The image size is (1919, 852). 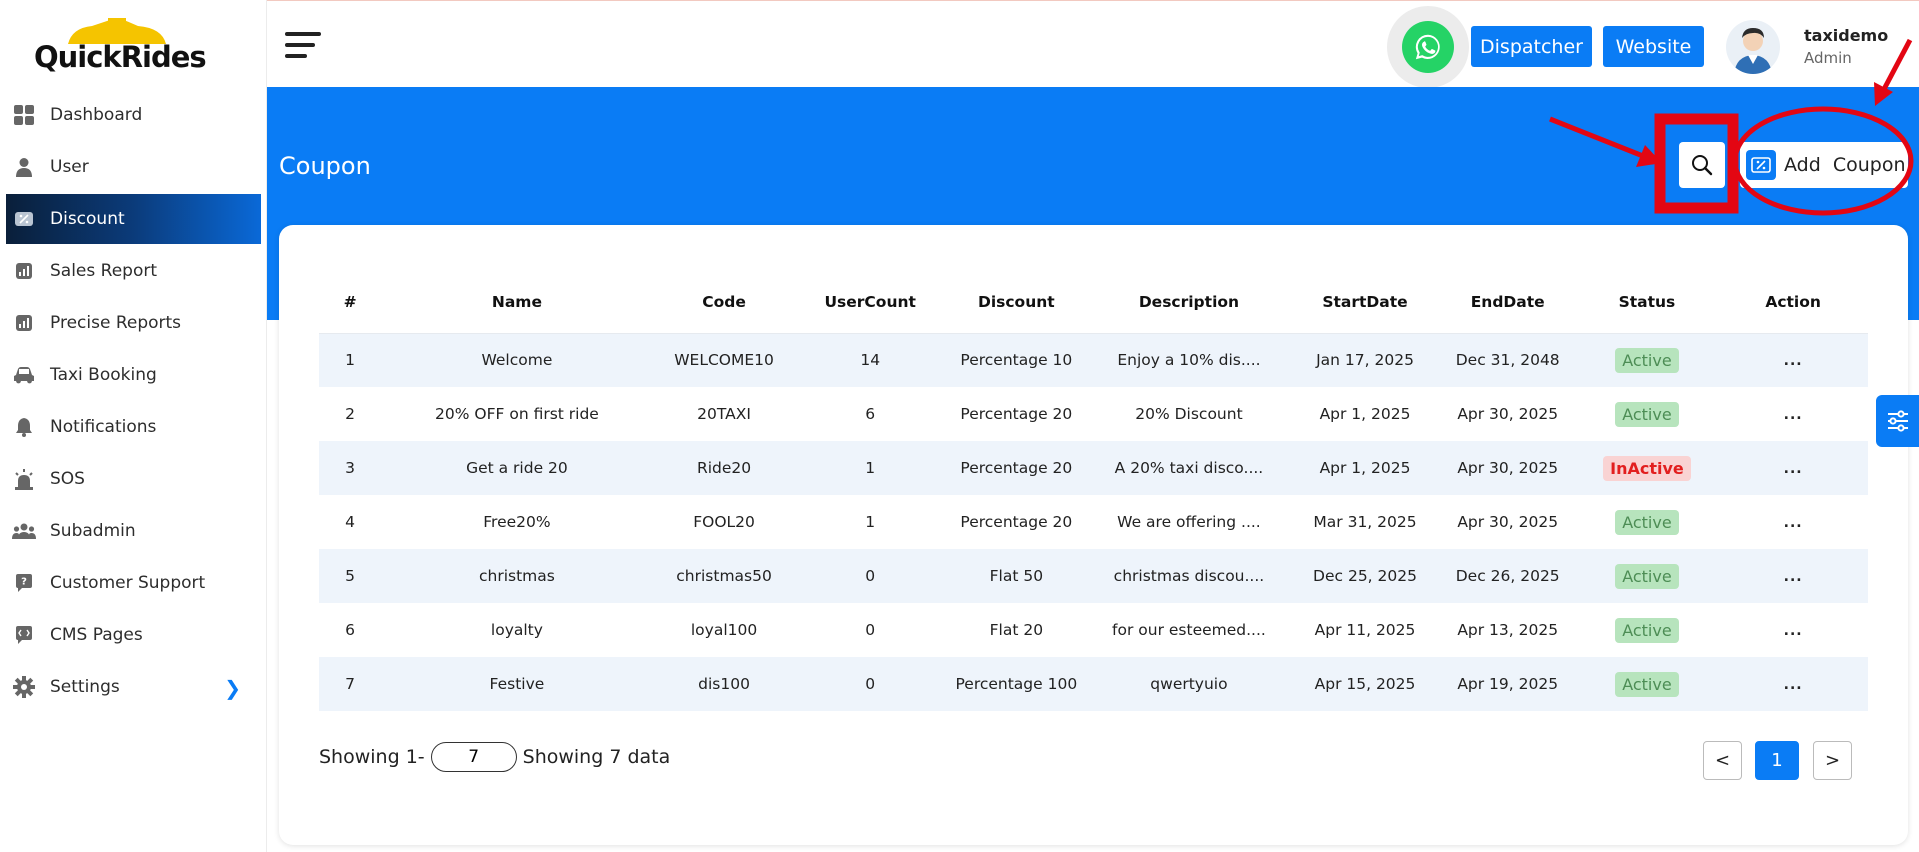 I want to click on chevron-right-icon: ❯, so click(x=232, y=688).